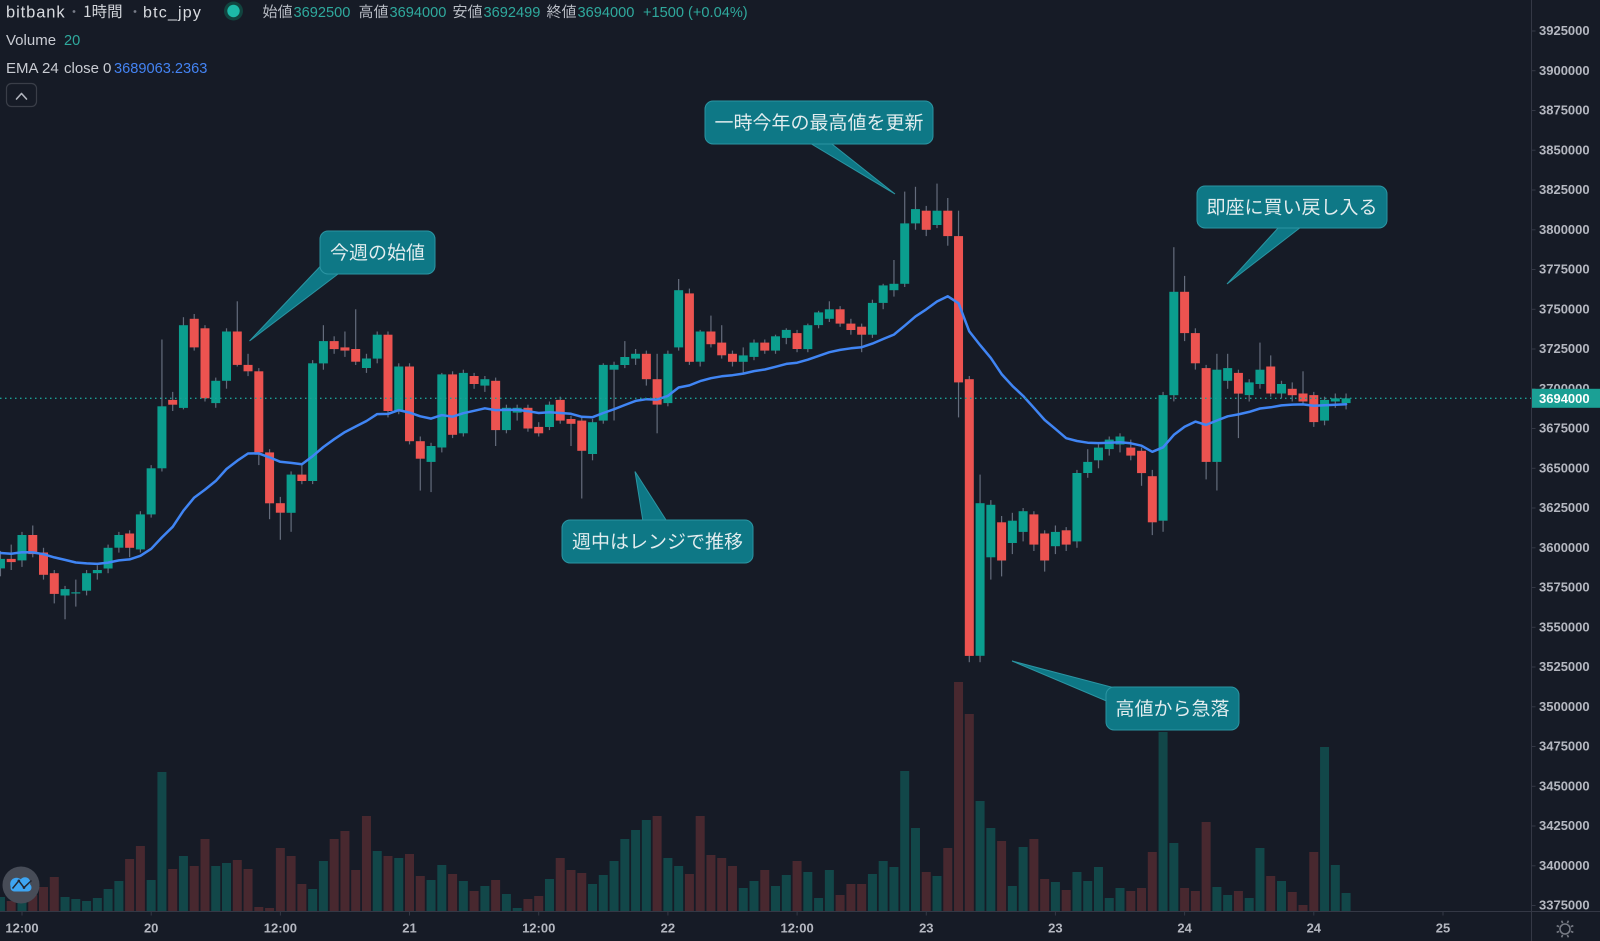 This screenshot has height=941, width=1600. Describe the element at coordinates (1564, 149) in the screenshot. I see `svg-text: 3850000` at that location.